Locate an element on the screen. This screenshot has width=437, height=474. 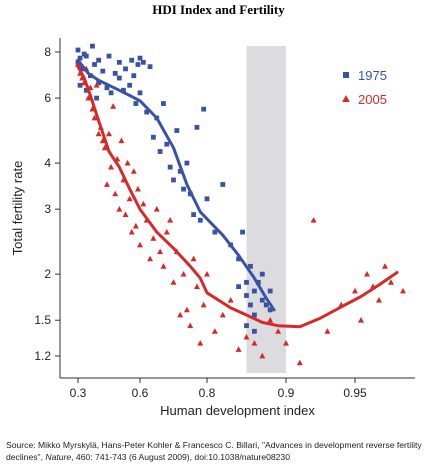
source-journal: Nature is located at coordinates (58, 456).